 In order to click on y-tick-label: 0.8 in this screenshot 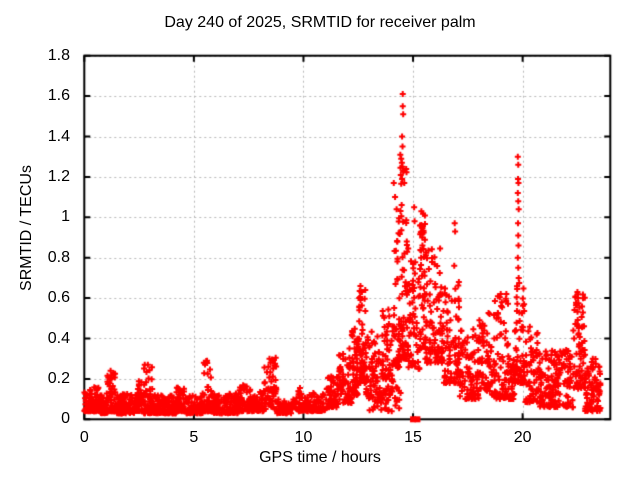, I will do `click(58, 257)`.